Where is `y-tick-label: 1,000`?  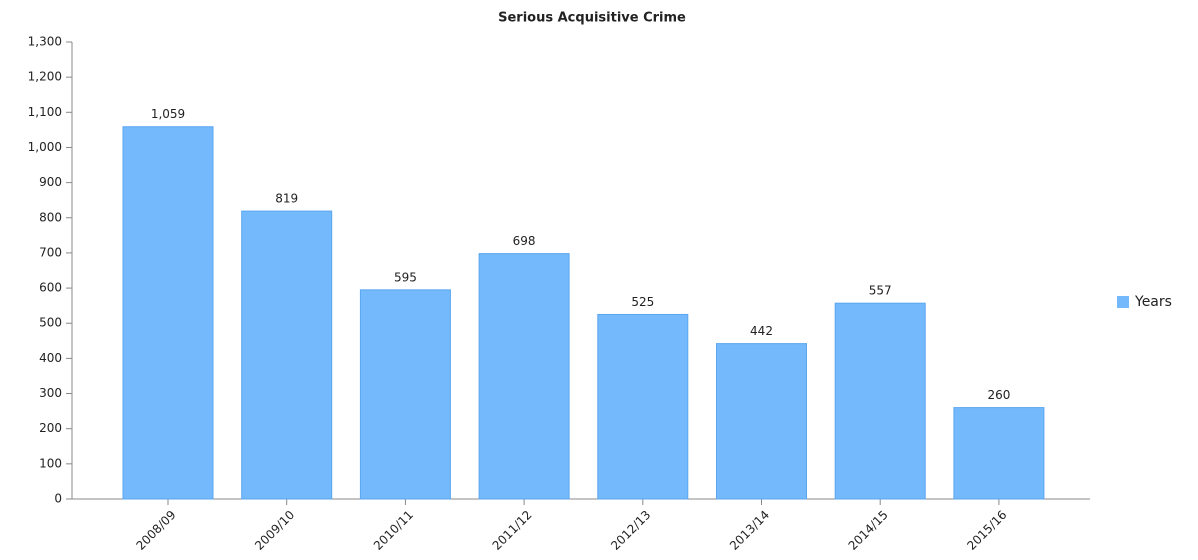
y-tick-label: 1,000 is located at coordinates (45, 147).